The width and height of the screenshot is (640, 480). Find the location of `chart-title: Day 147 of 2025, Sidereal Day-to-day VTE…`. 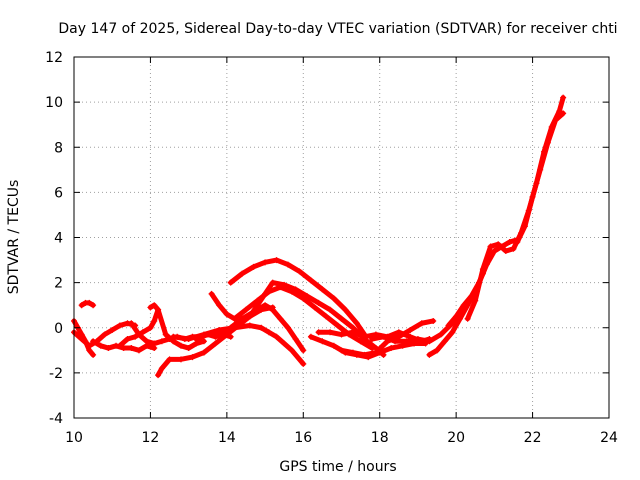

chart-title: Day 147 of 2025, Sidereal Day-to-day VTE… is located at coordinates (337, 29).